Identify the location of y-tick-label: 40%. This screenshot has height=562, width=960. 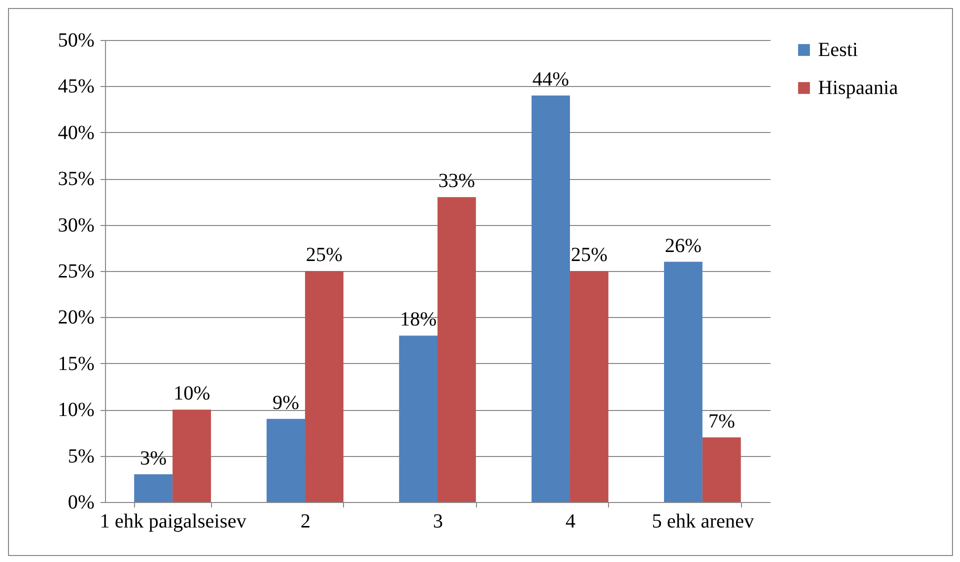
(76, 133).